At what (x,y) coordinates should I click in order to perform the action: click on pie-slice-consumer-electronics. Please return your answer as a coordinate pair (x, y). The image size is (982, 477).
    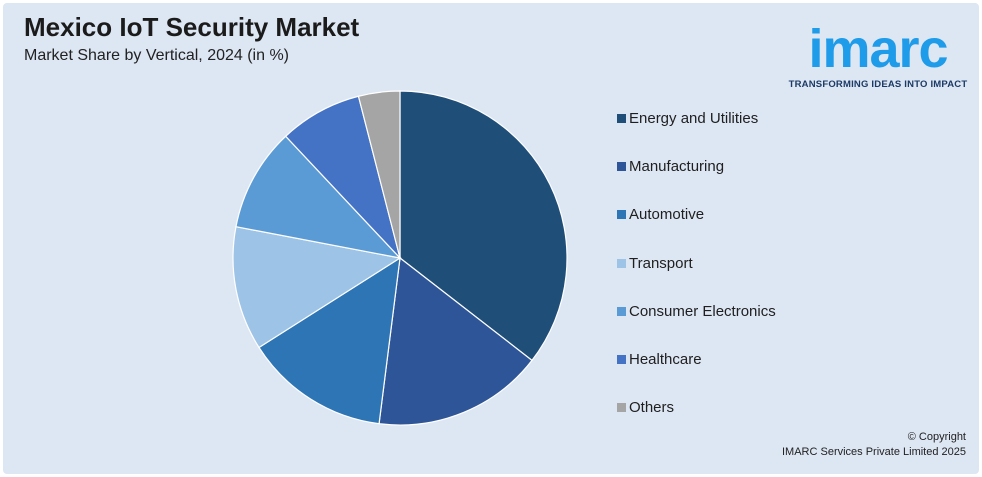
    Looking at the image, I should click on (318, 197).